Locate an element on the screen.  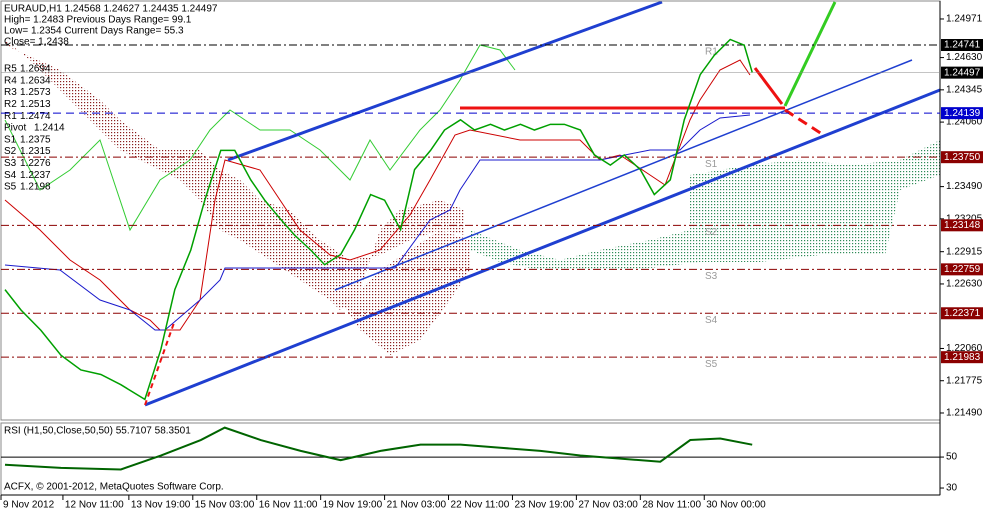
level-label: 1.22371 is located at coordinates (962, 313).